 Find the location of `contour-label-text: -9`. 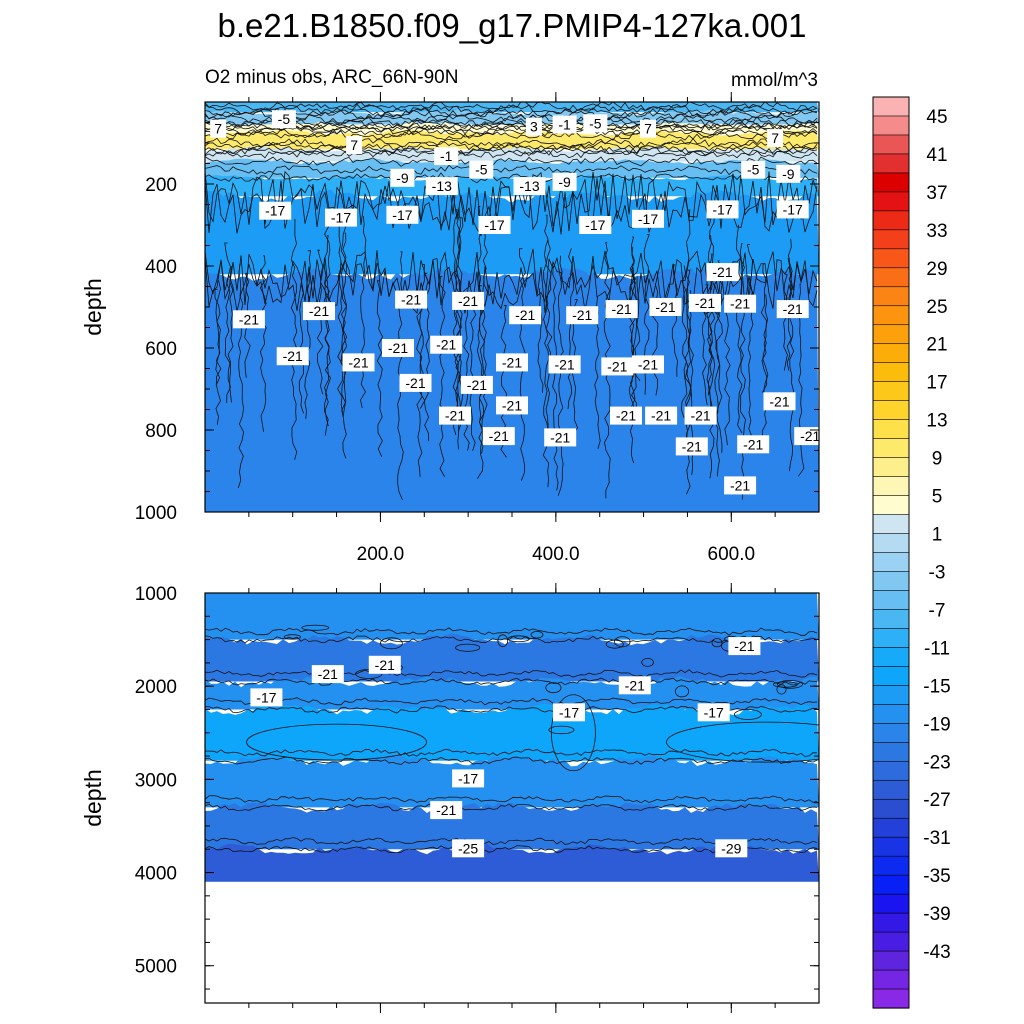

contour-label-text: -9 is located at coordinates (402, 178).